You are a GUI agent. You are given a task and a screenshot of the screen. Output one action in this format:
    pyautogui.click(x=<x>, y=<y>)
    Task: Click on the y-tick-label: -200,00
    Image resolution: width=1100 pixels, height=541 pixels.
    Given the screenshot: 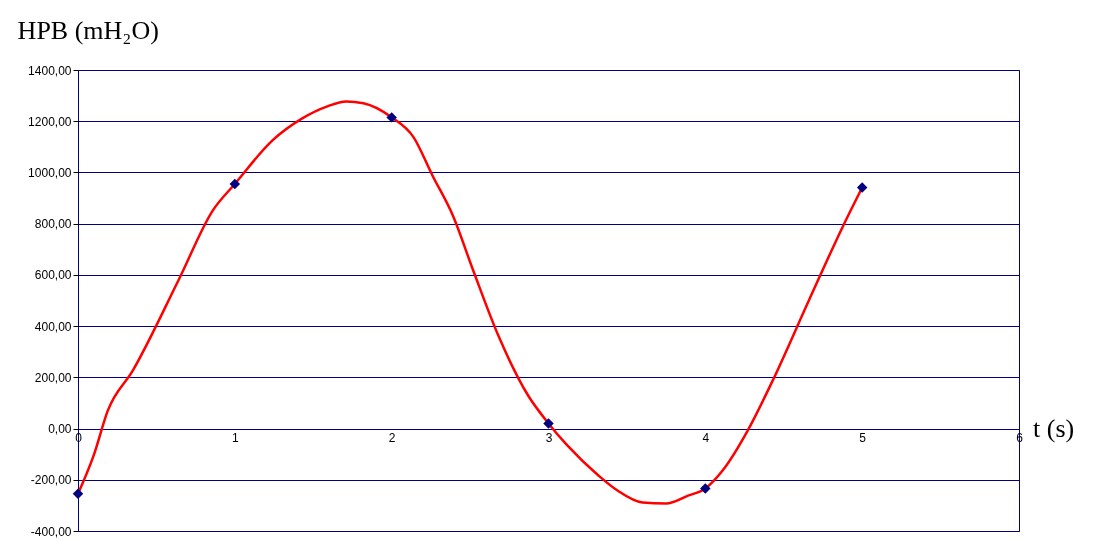 What is the action you would take?
    pyautogui.click(x=51, y=480)
    